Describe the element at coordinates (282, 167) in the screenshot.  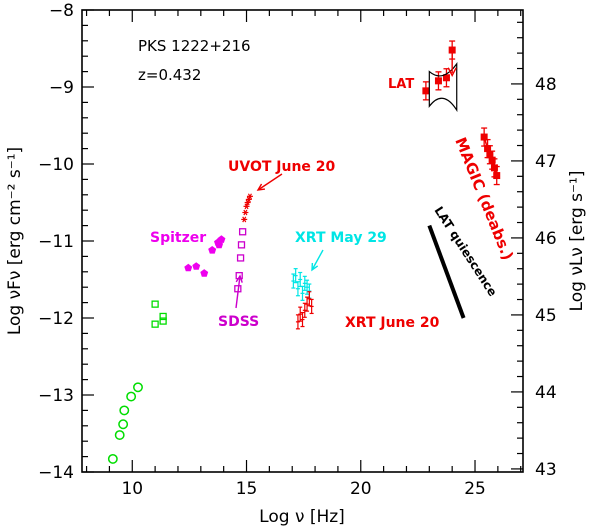
I see `label-uvot: UVOT June 20` at that location.